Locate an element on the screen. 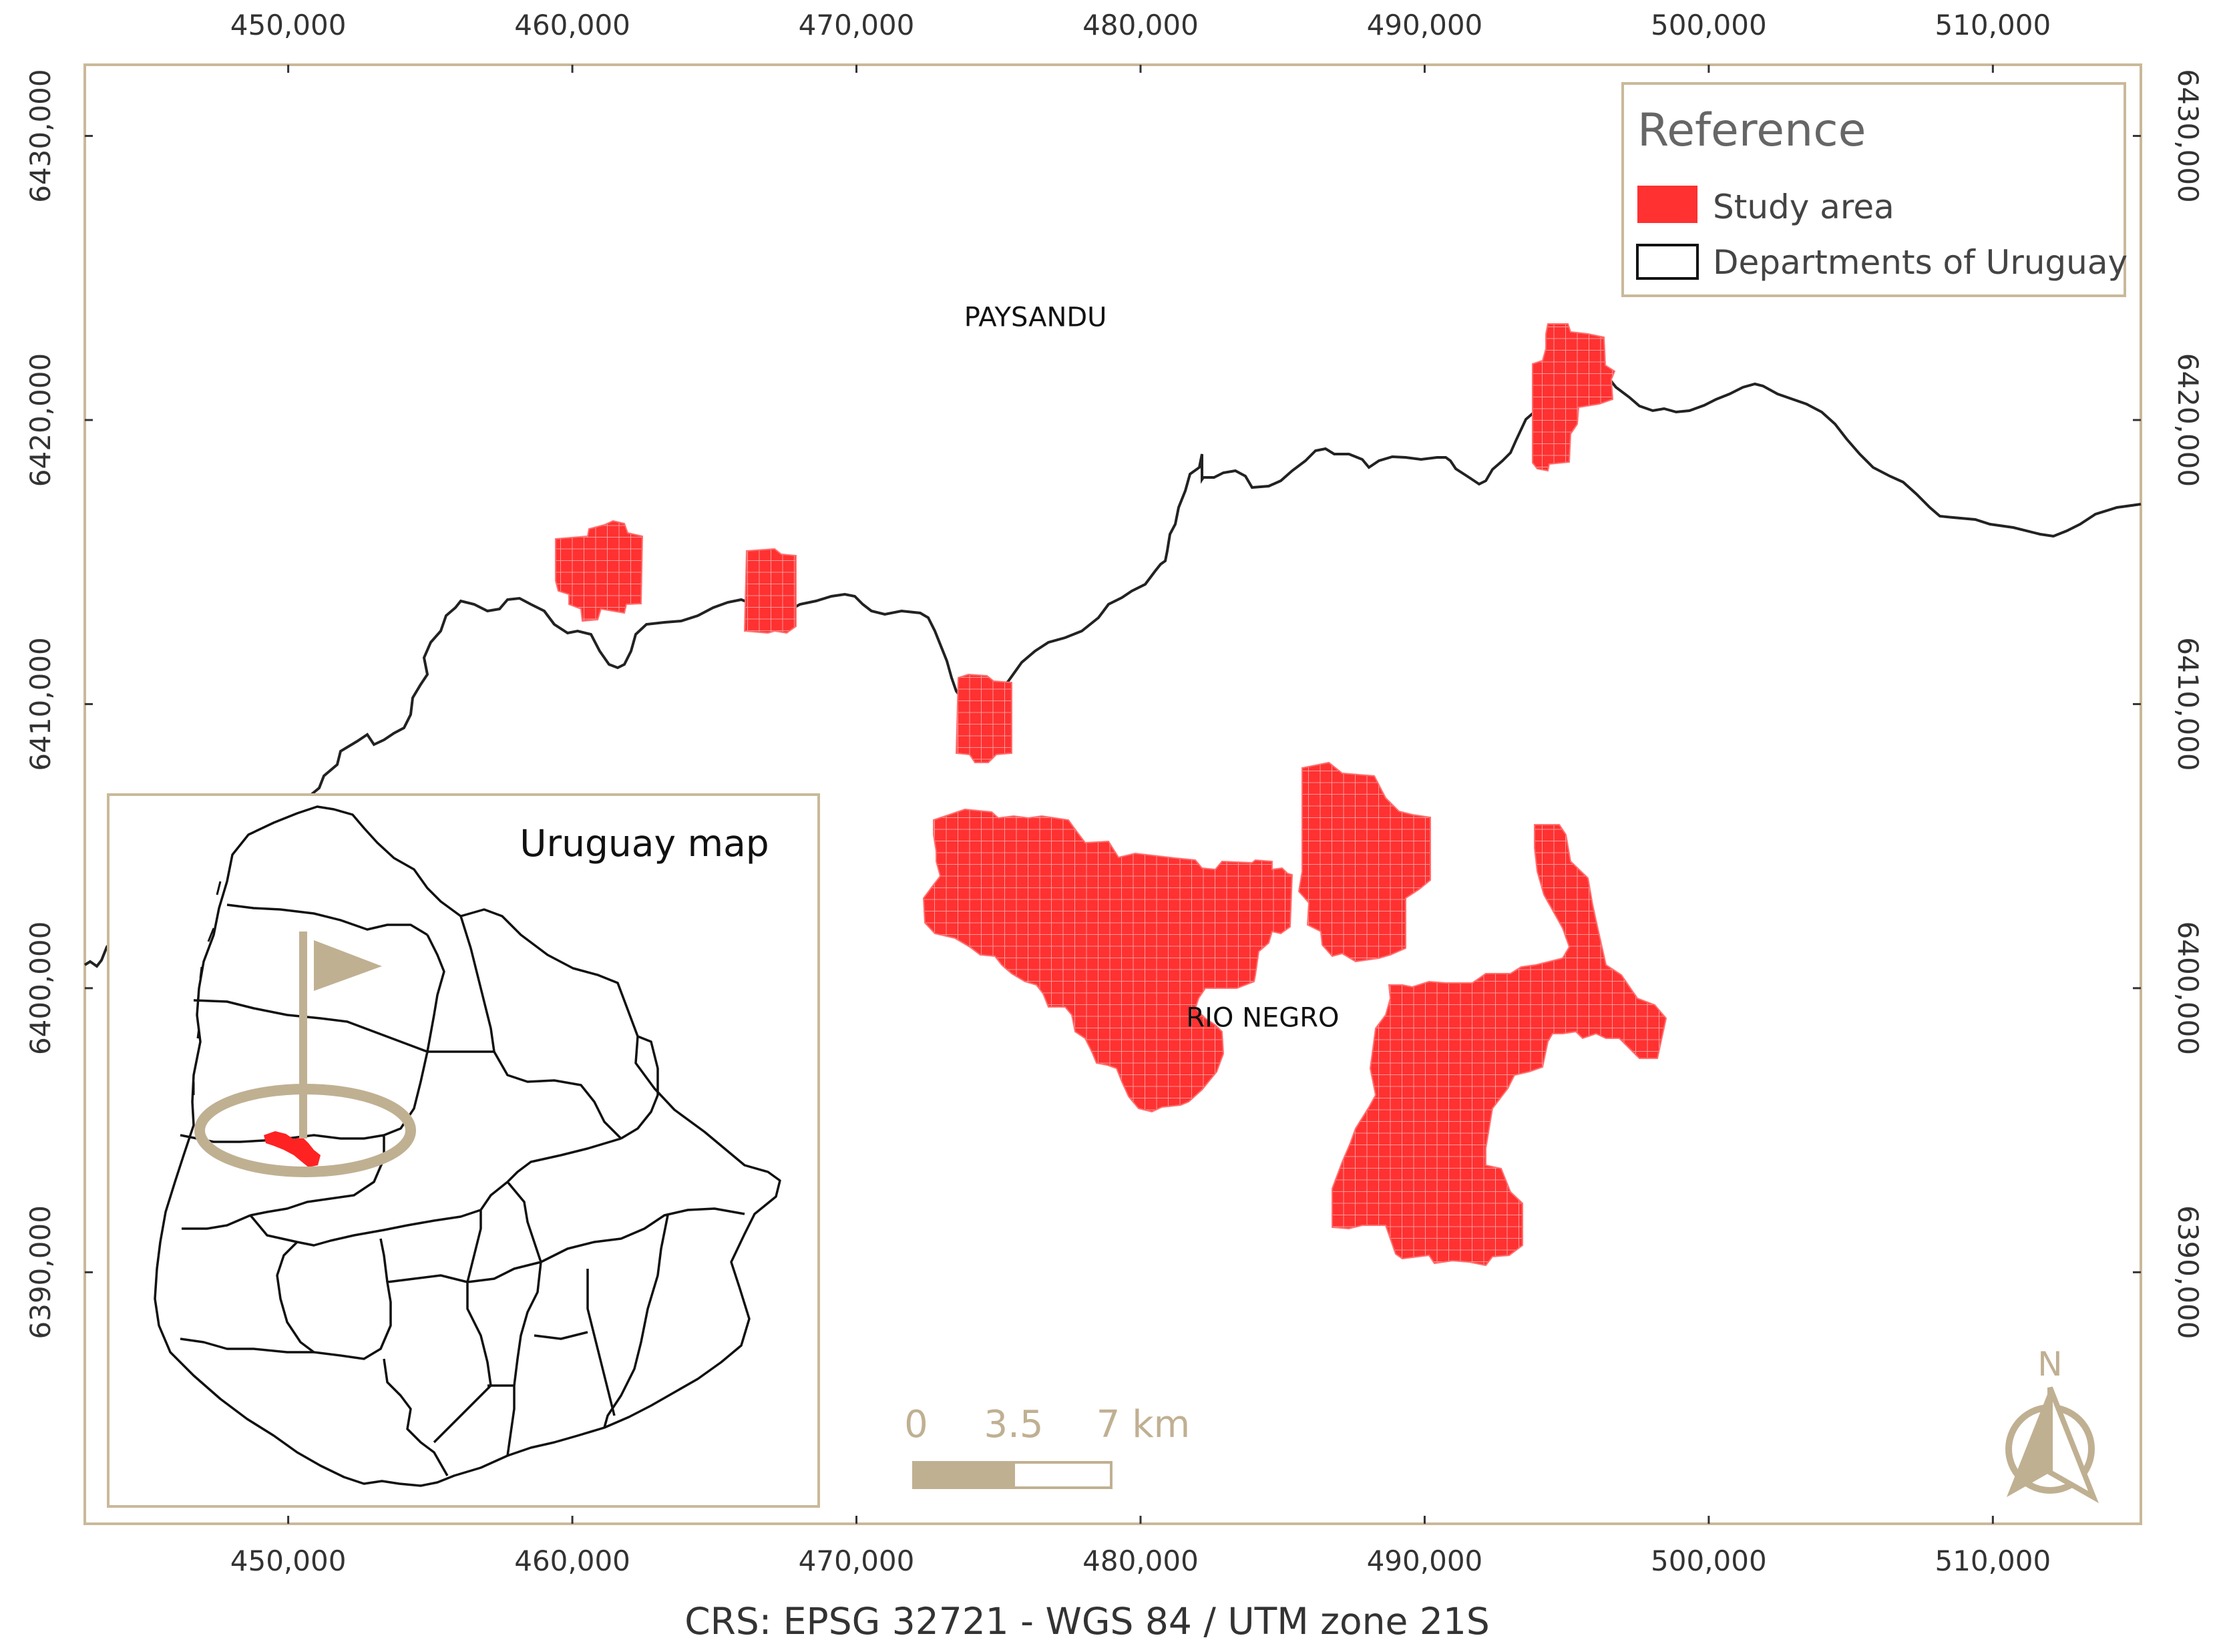 Image resolution: width=2215 pixels, height=1652 pixels. inset-map-box is located at coordinates (464, 1150).